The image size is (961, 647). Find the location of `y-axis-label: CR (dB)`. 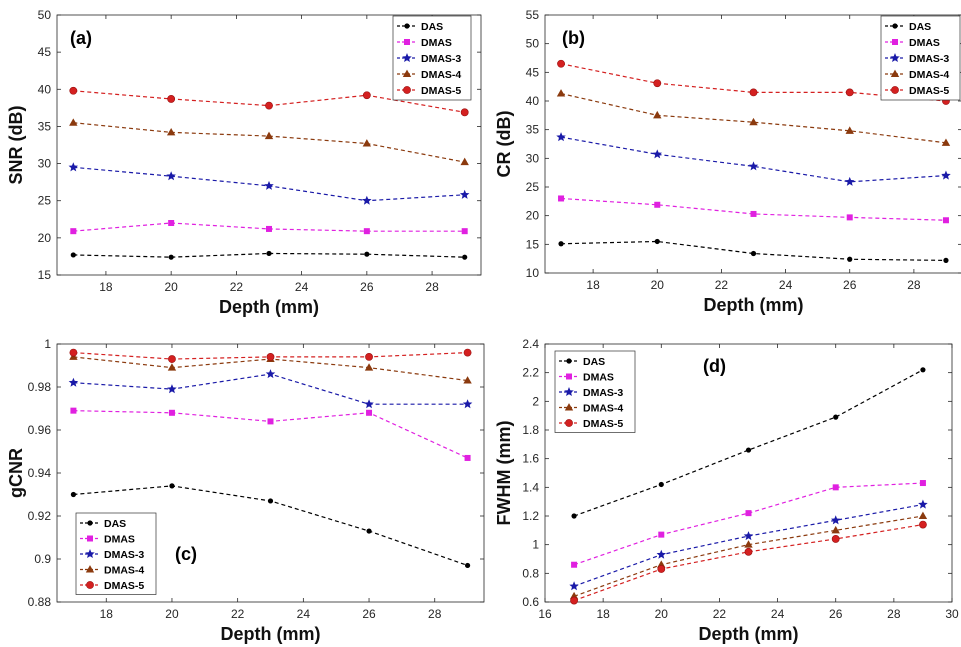

y-axis-label: CR (dB) is located at coordinates (504, 144).